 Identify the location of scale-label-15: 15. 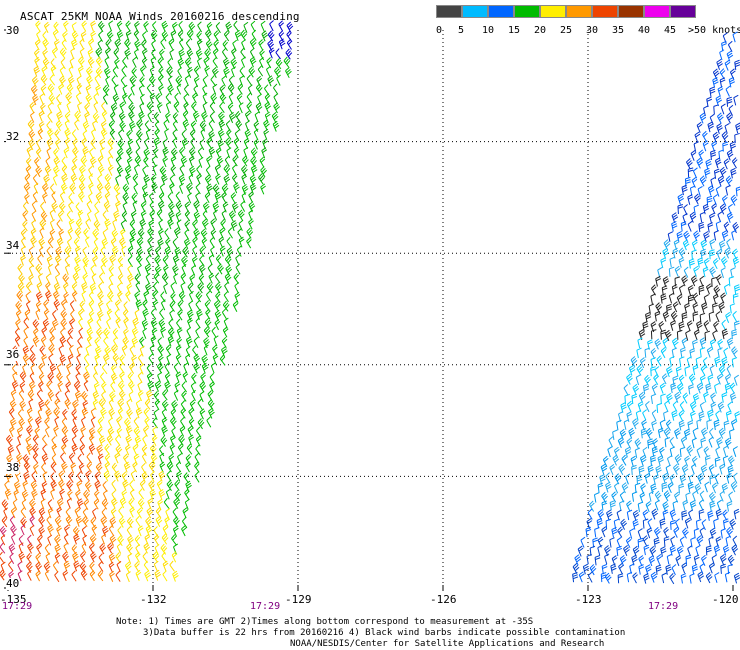
(514, 30).